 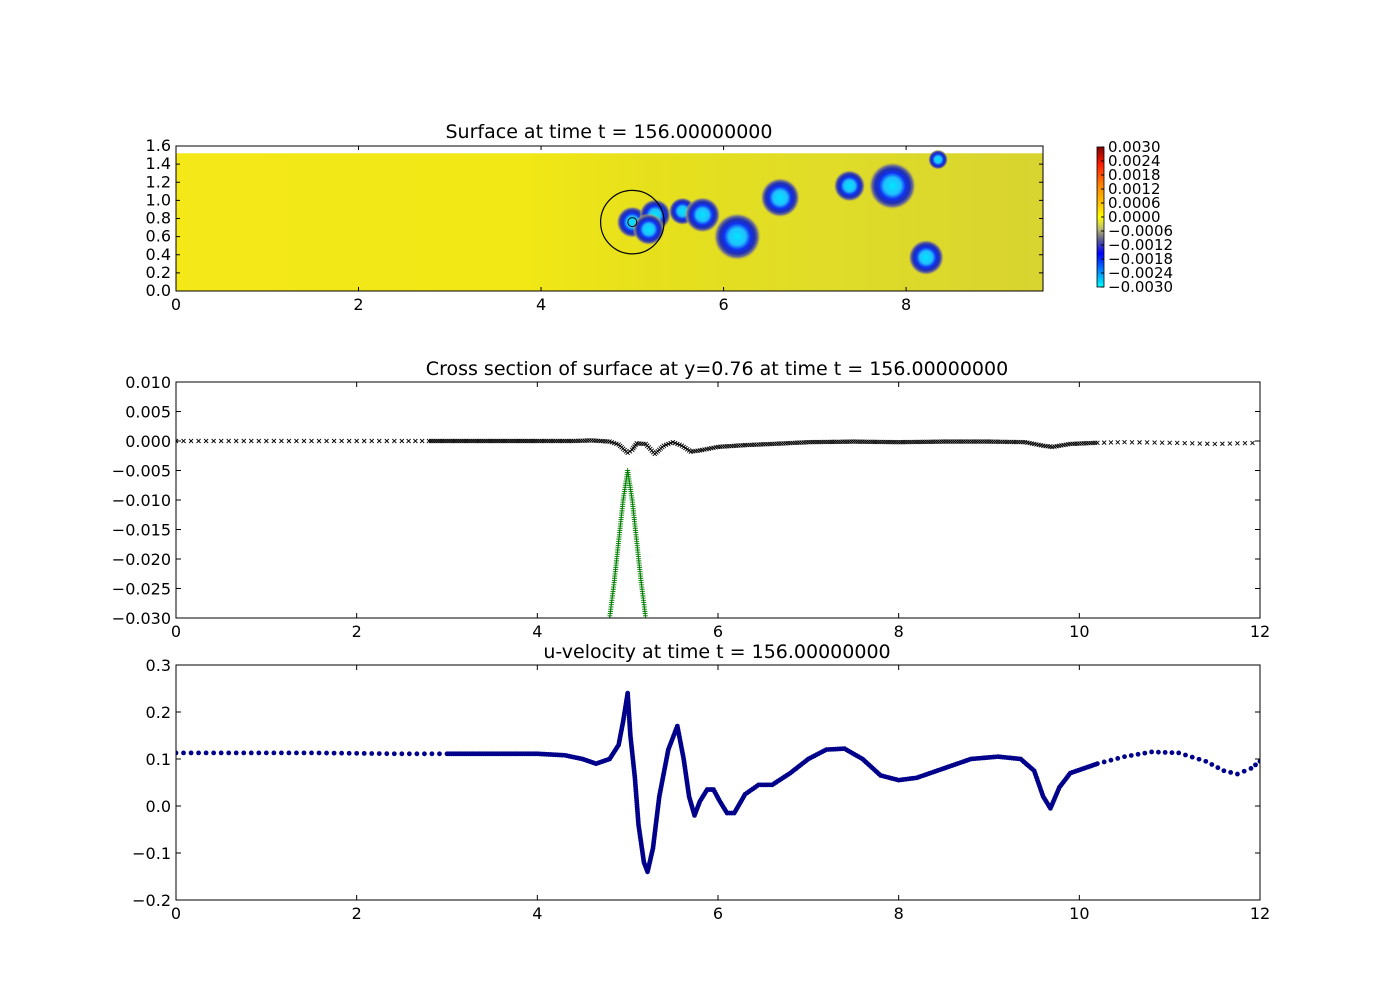 What do you see at coordinates (1079, 913) in the screenshot?
I see `x-tick-label: 10` at bounding box center [1079, 913].